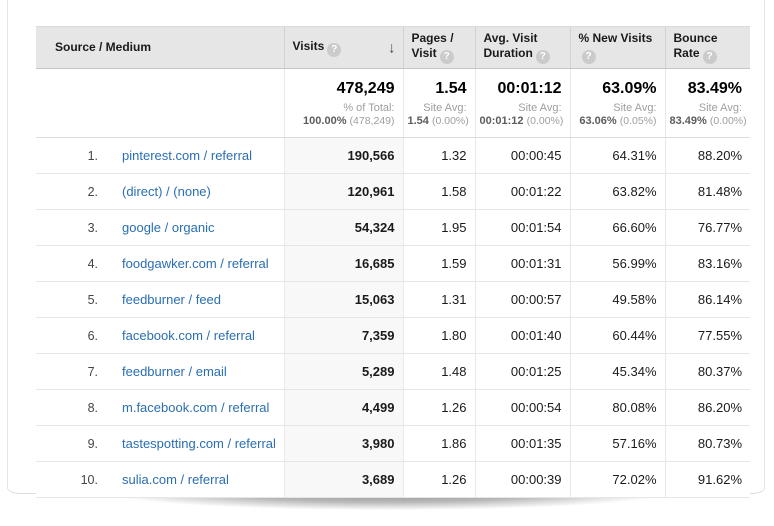 Image resolution: width=774 pixels, height=526 pixels. Describe the element at coordinates (325, 121) in the screenshot. I see `summary-caption-value: 100.00%` at that location.